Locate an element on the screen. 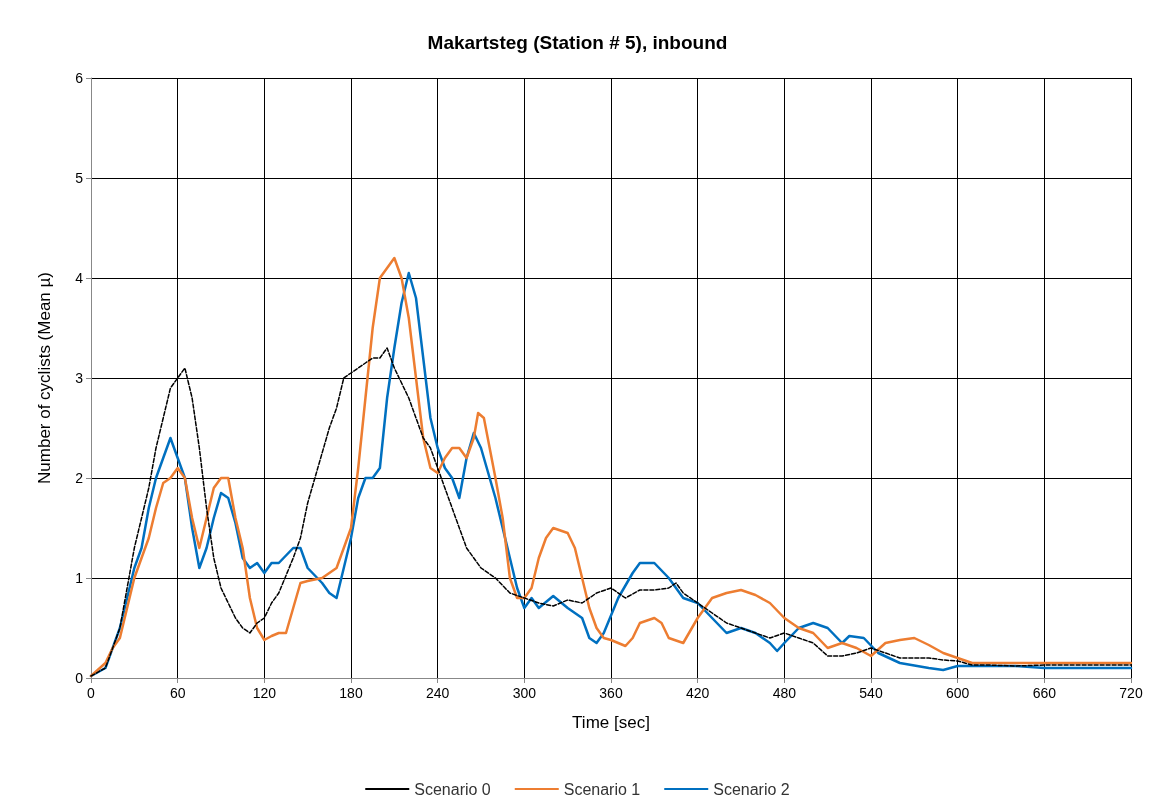 Image resolution: width=1155 pixels, height=812 pixels. x-tick-label: 120 is located at coordinates (264, 693).